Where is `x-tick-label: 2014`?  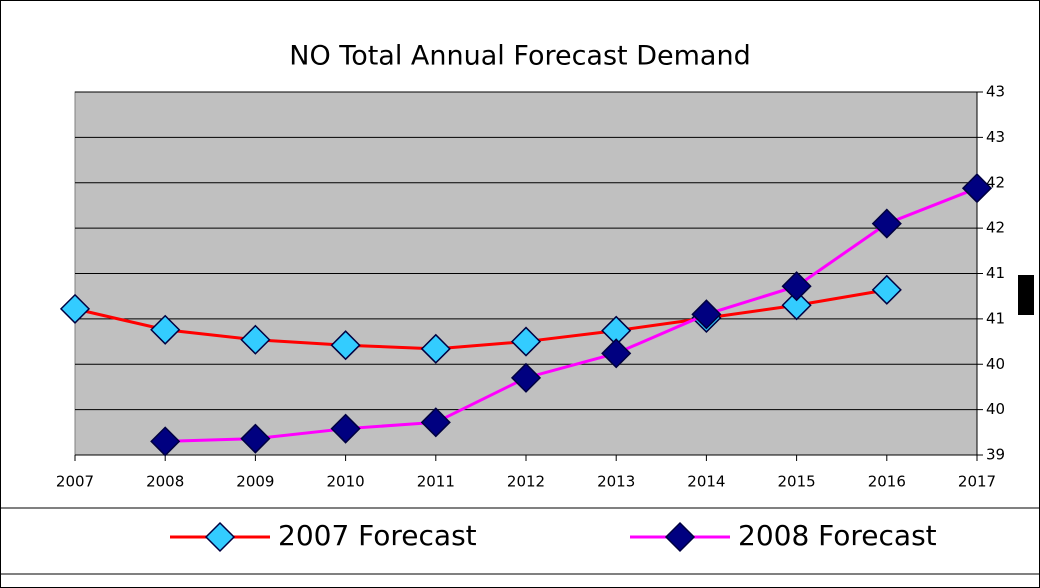 x-tick-label: 2014 is located at coordinates (706, 482).